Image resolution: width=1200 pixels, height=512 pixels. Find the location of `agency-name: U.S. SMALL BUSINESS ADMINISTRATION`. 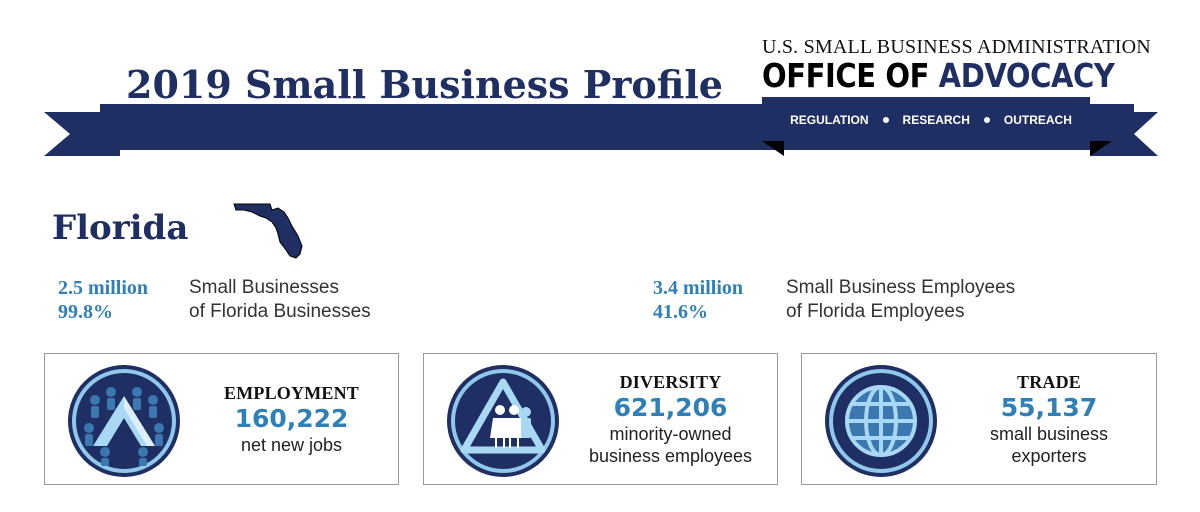

agency-name: U.S. SMALL BUSINESS ADMINISTRATION is located at coordinates (956, 47).